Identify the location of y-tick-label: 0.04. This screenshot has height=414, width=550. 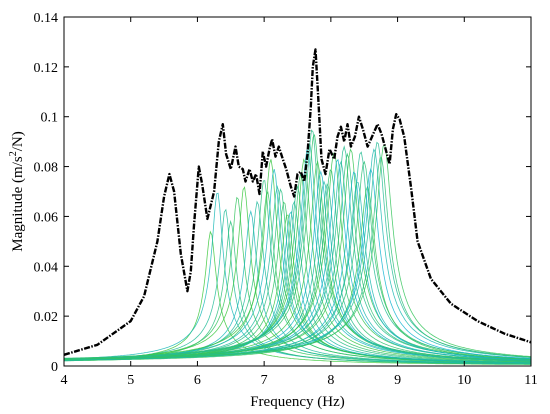
(46, 267).